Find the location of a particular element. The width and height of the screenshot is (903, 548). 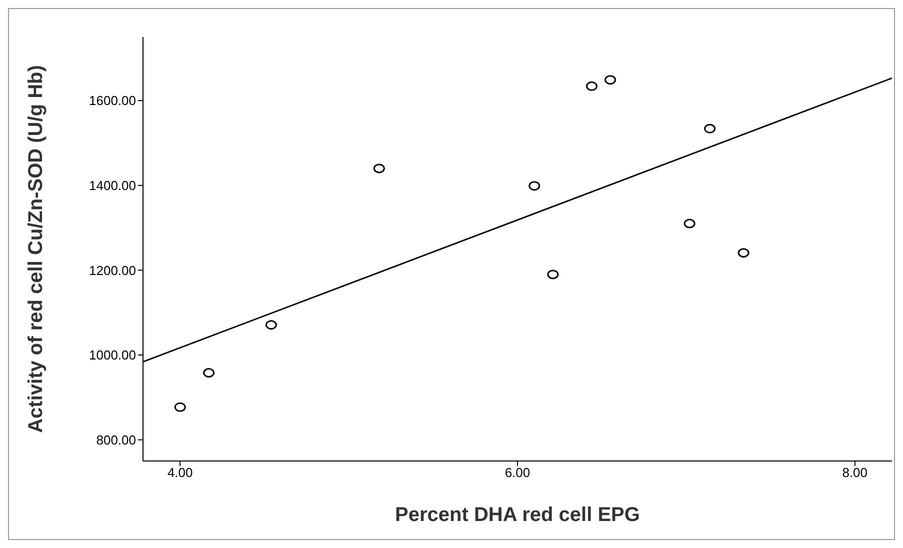

y-tick-label: 1200.00 is located at coordinates (112, 270).